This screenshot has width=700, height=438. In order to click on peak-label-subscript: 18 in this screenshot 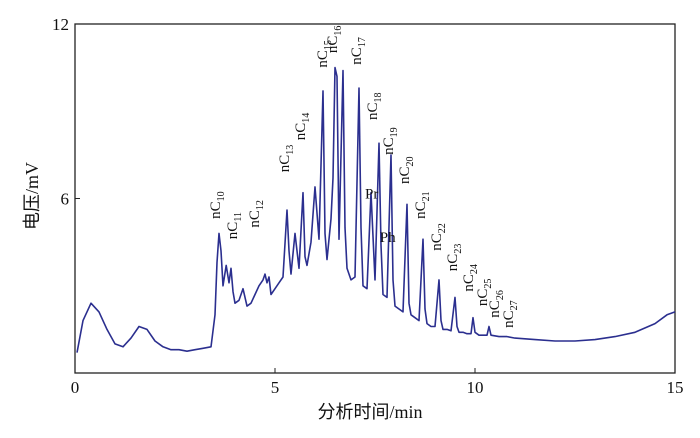, I will do `click(378, 97)`.